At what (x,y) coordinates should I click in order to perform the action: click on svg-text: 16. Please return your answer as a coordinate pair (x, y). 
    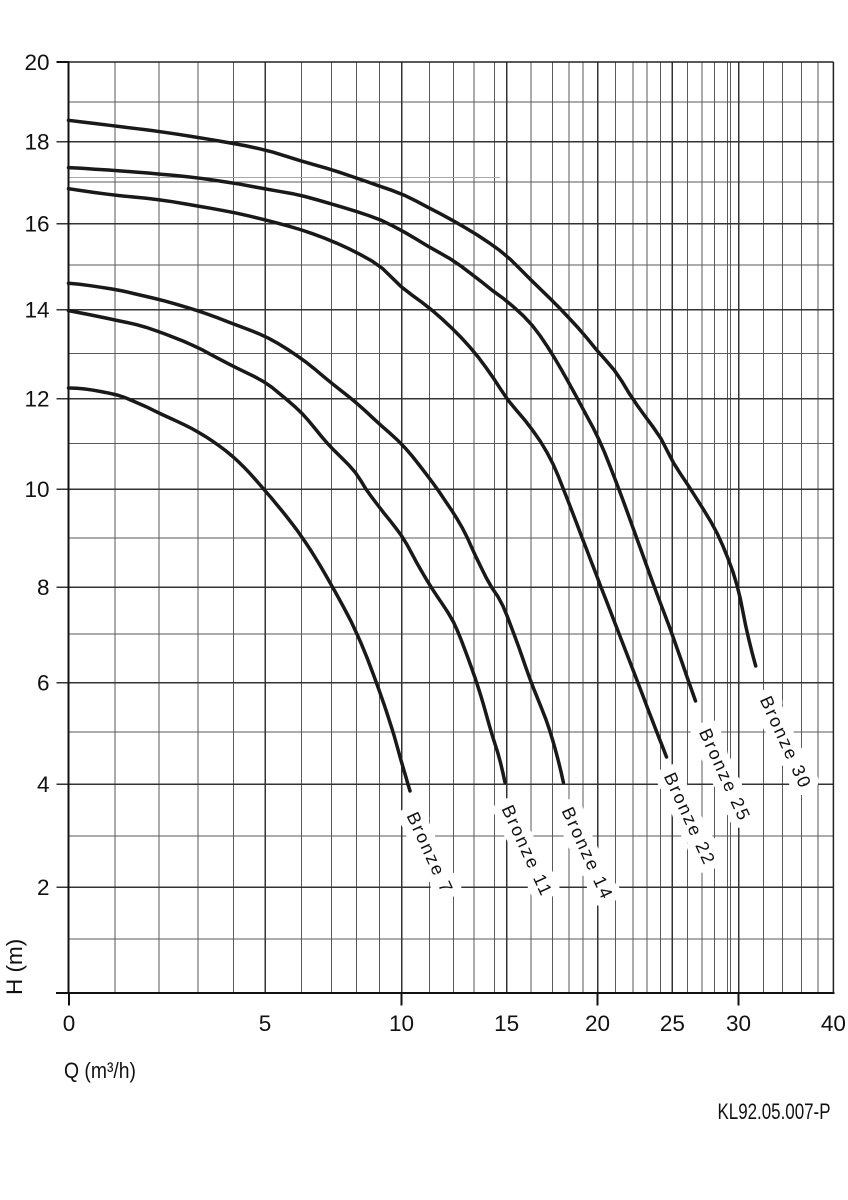
    Looking at the image, I should click on (36, 223).